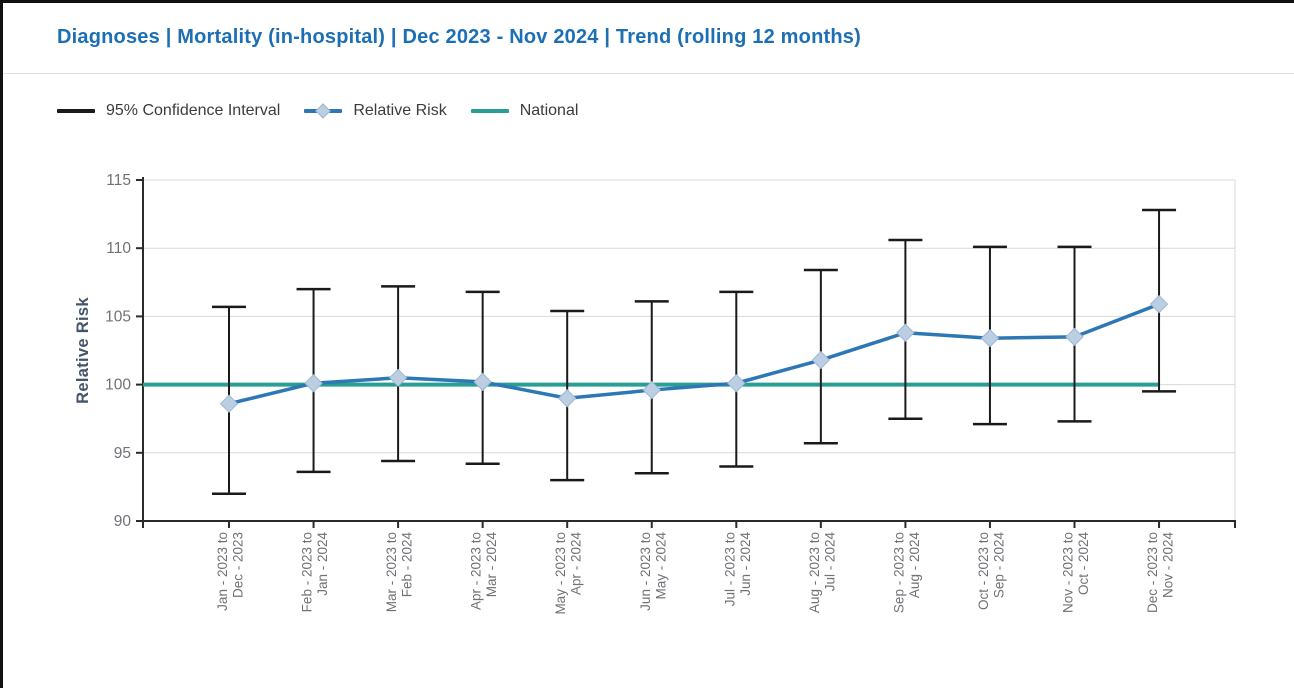 Image resolution: width=1294 pixels, height=694 pixels. I want to click on x-tick-label: Apr - 2023 to, so click(476, 571).